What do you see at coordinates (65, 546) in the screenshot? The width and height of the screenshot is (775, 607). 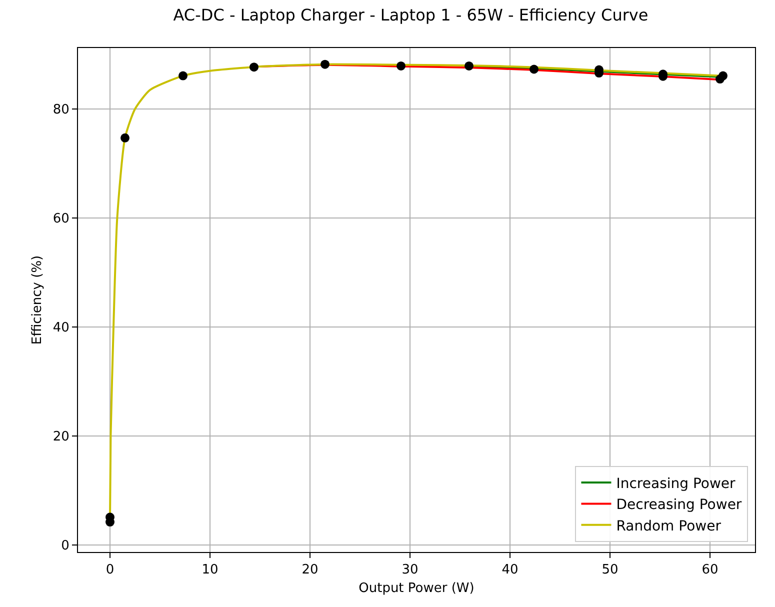 I see `y-tick-label: 0` at bounding box center [65, 546].